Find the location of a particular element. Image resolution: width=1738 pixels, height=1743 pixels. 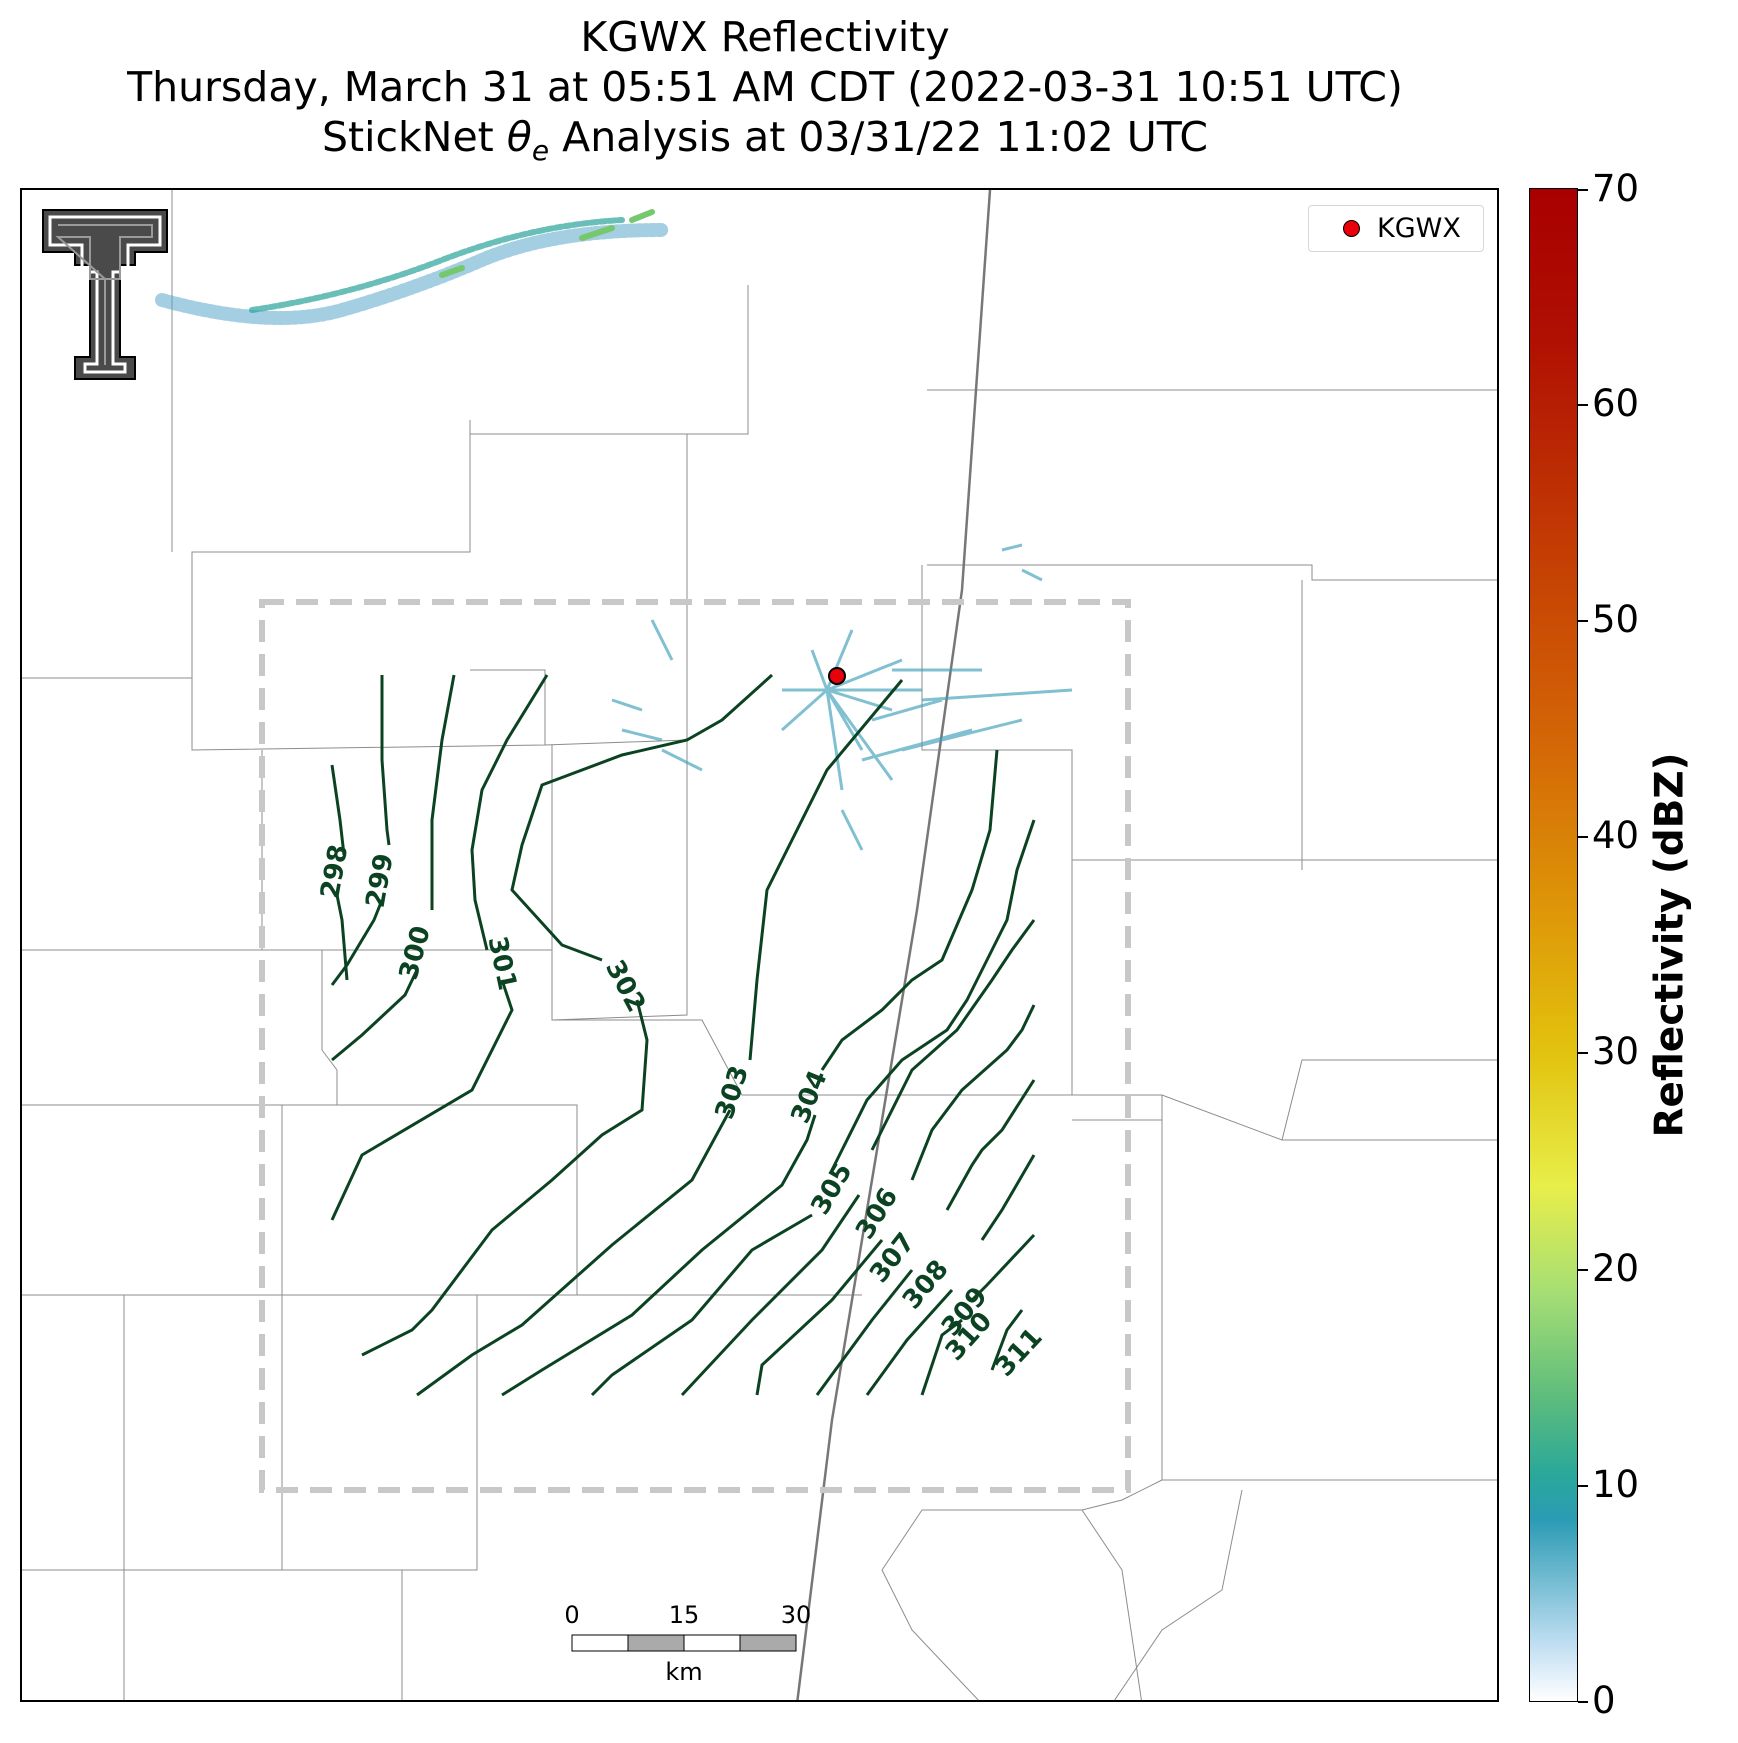

ground-clutter is located at coordinates (842, 697).